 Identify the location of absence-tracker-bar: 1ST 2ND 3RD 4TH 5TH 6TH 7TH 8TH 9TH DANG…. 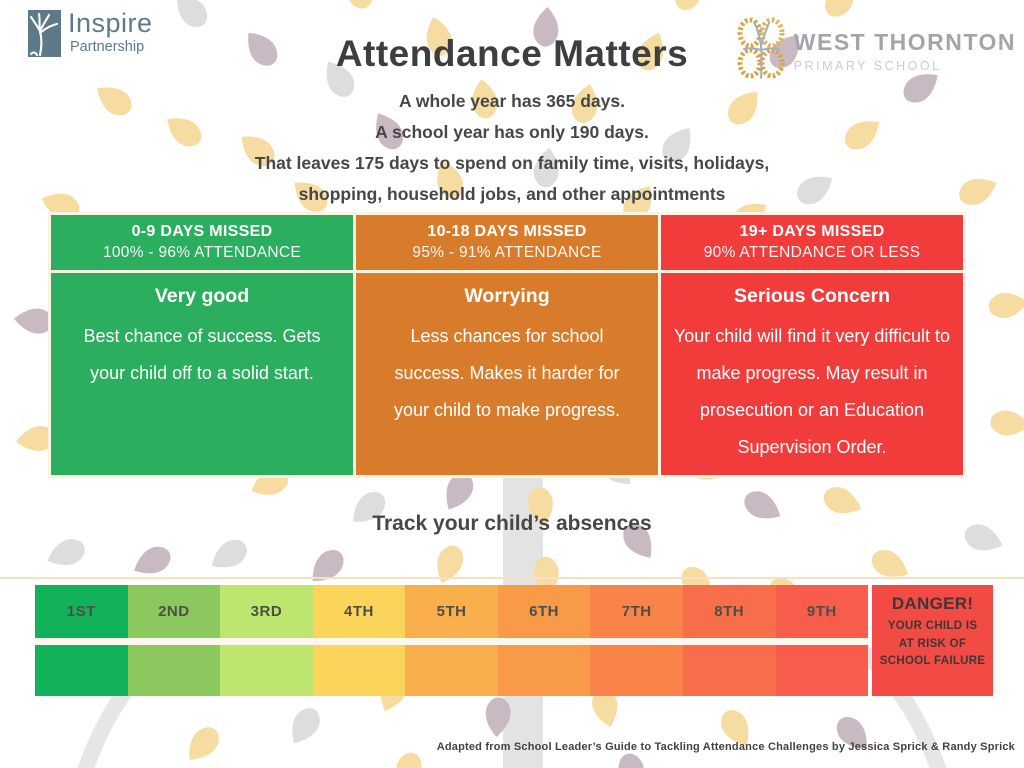
(514, 640).